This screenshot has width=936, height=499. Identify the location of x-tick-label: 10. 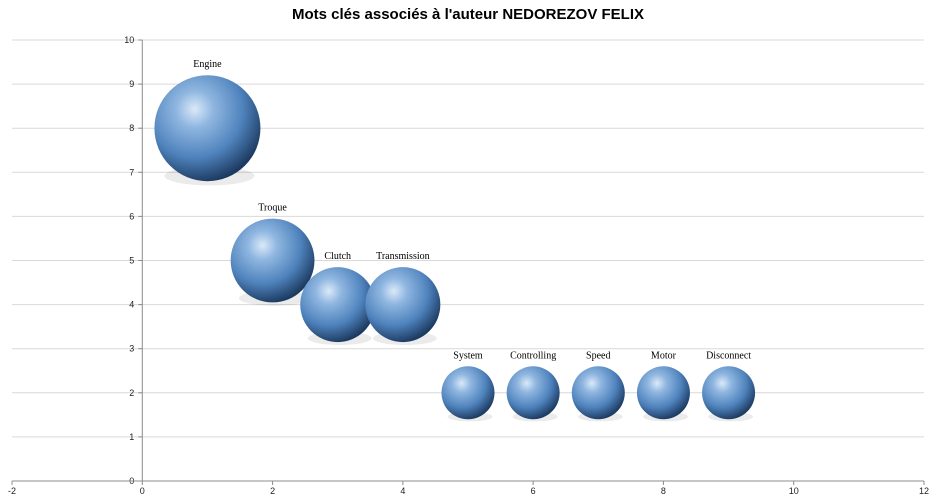
(794, 491).